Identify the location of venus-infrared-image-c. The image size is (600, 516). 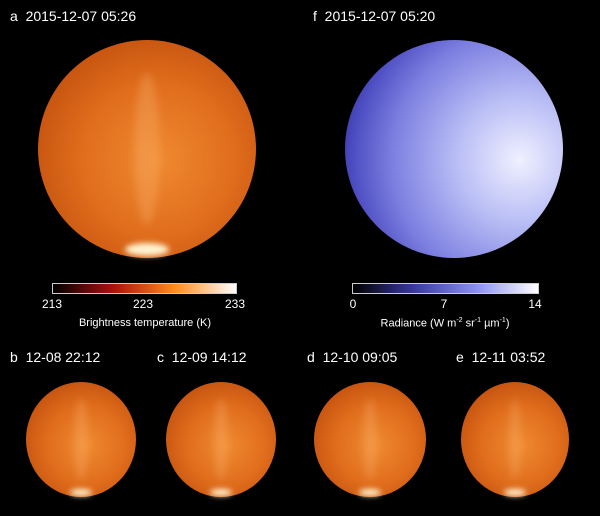
(221, 439).